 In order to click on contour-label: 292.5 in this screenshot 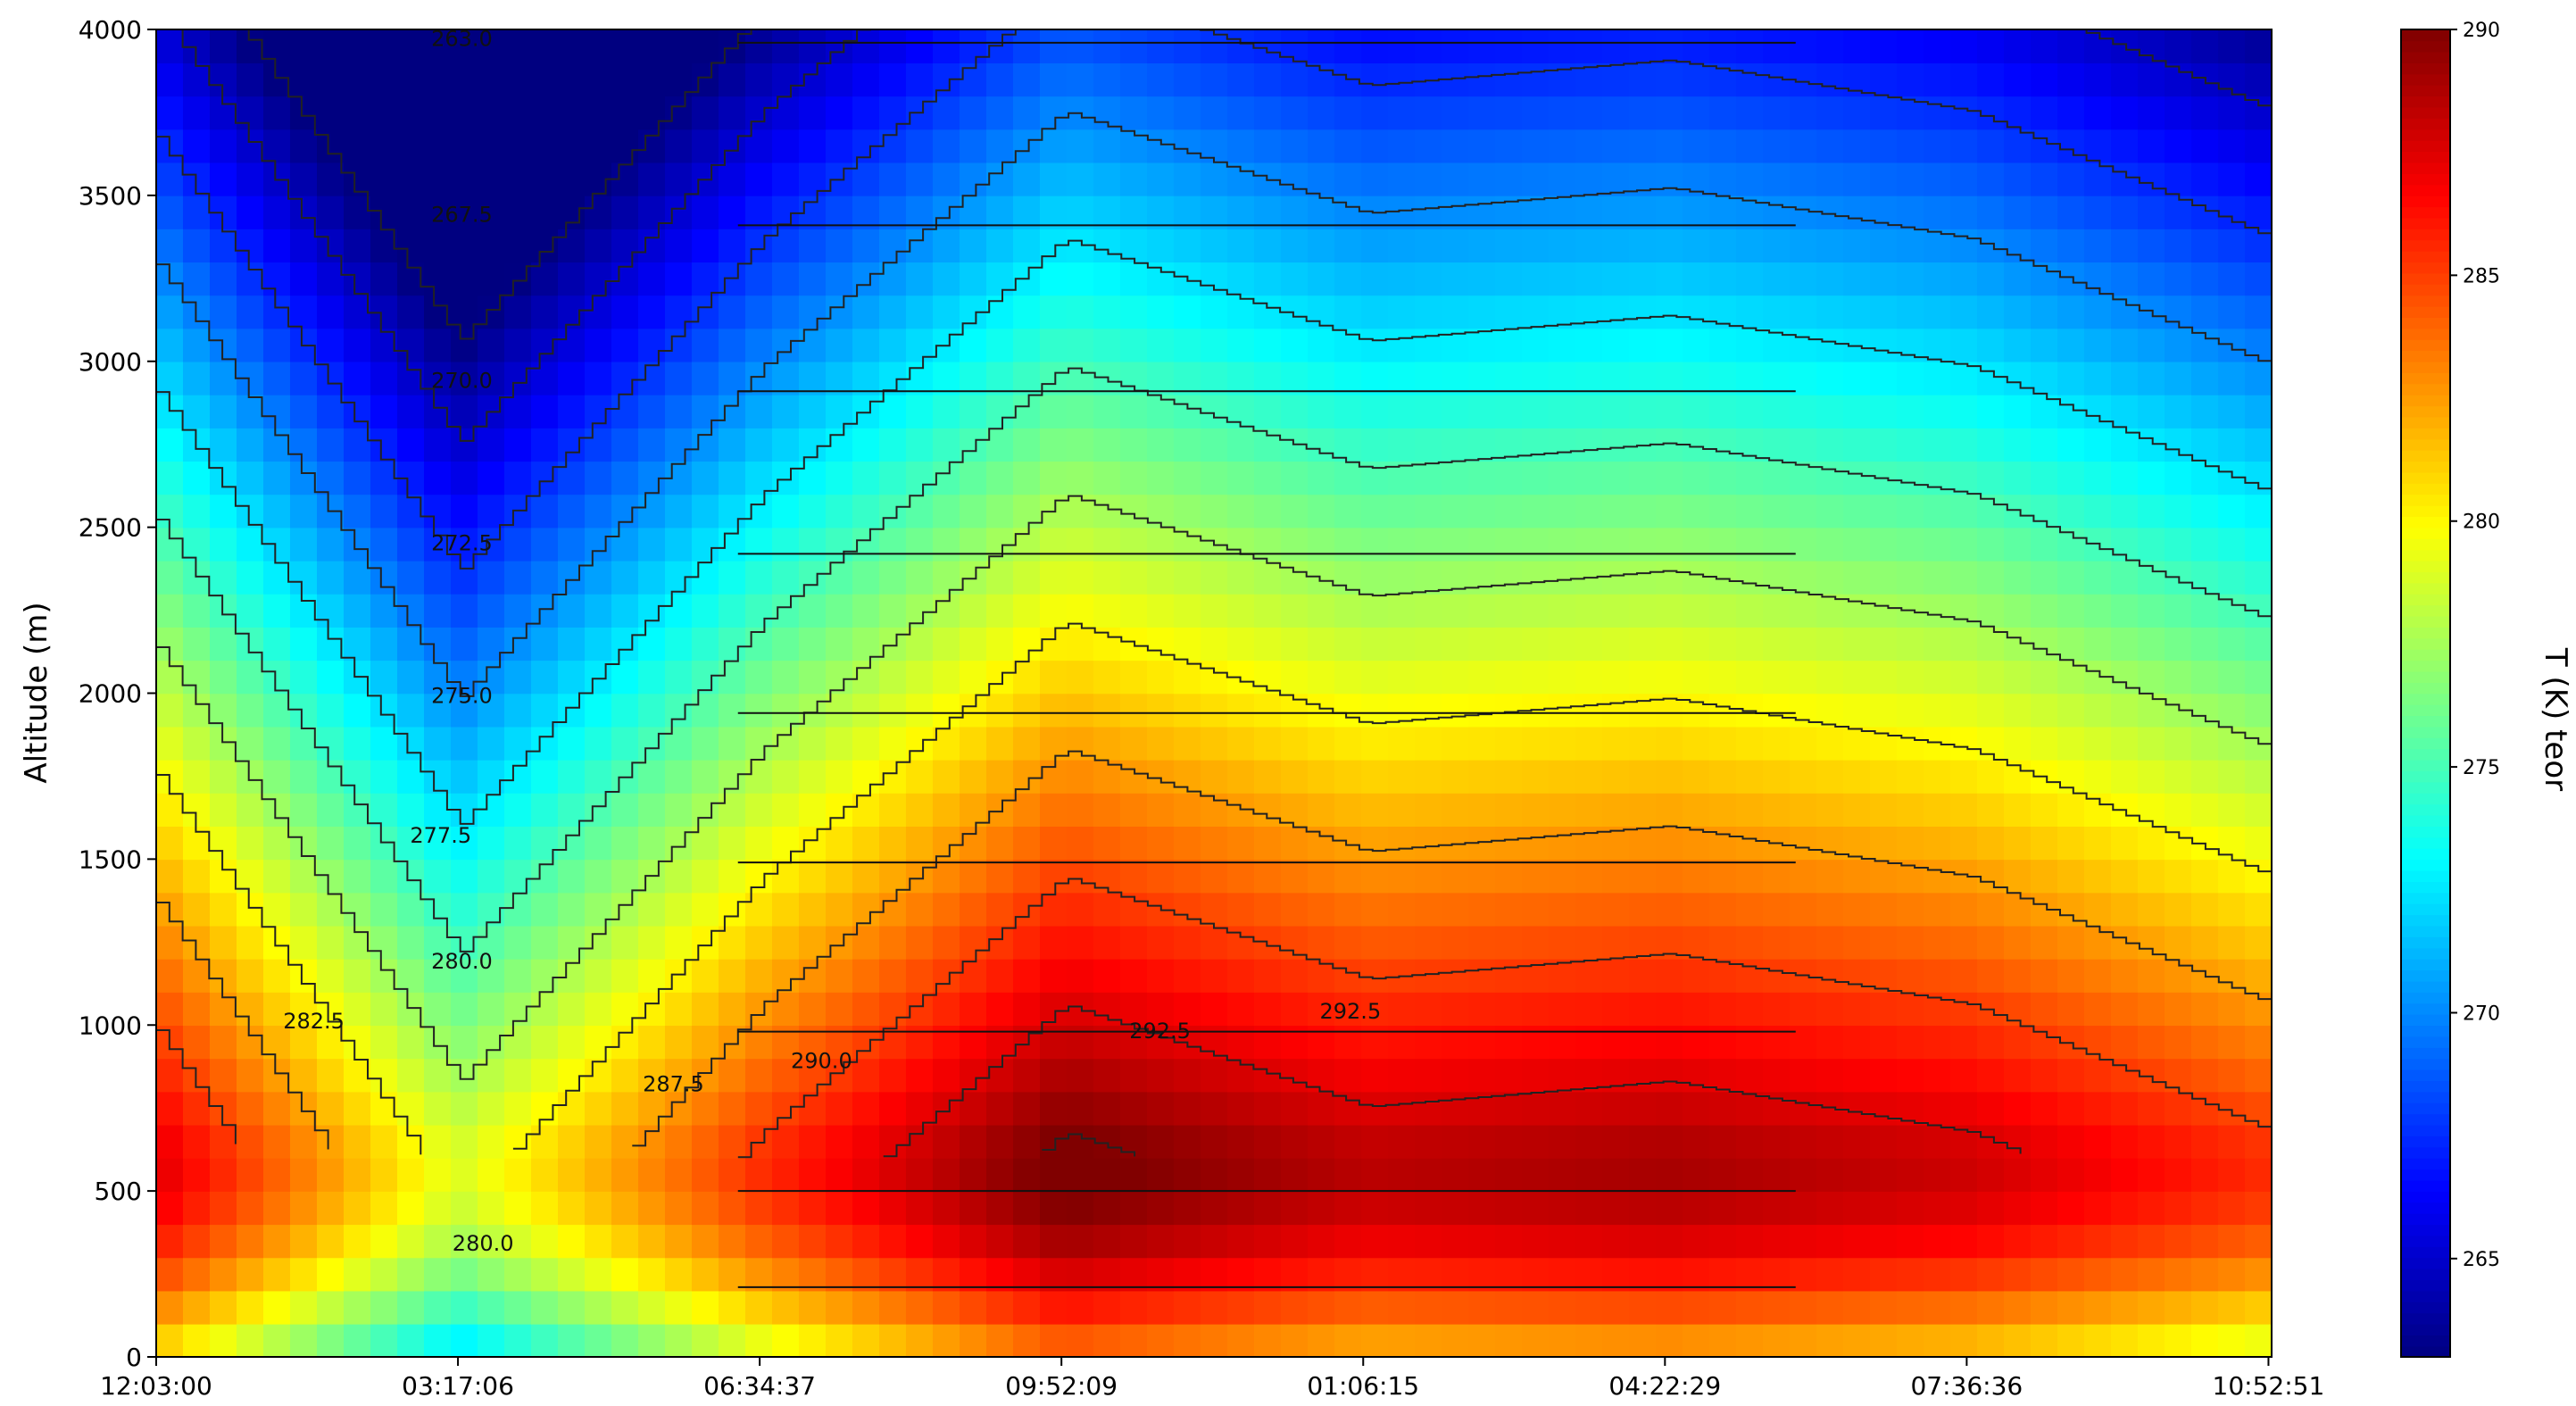, I will do `click(1351, 1011)`.